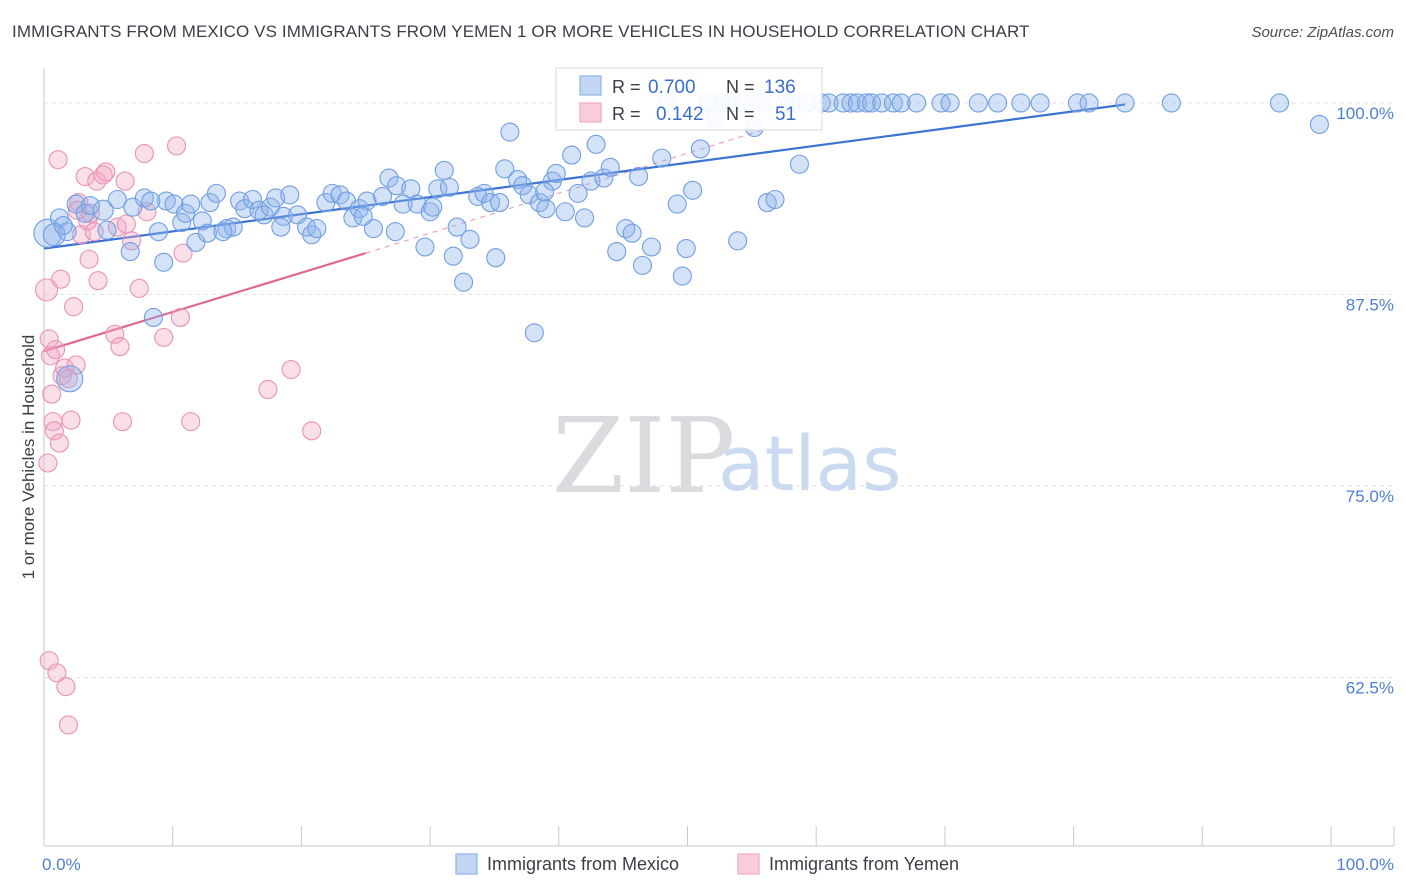 The image size is (1406, 892). I want to click on legend-label-mexico: Immigrants from Mexico, so click(583, 864).